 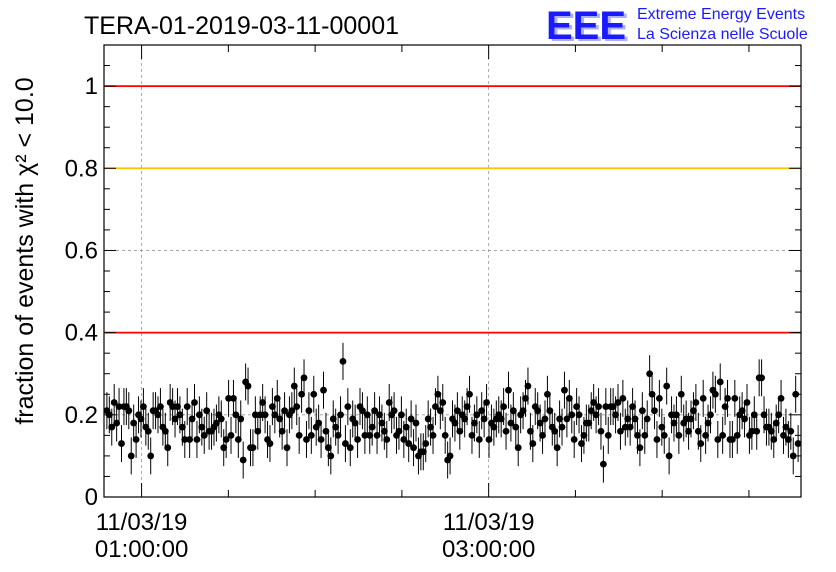 I want to click on x-tick-label-time: 03:00:00, so click(x=488, y=549).